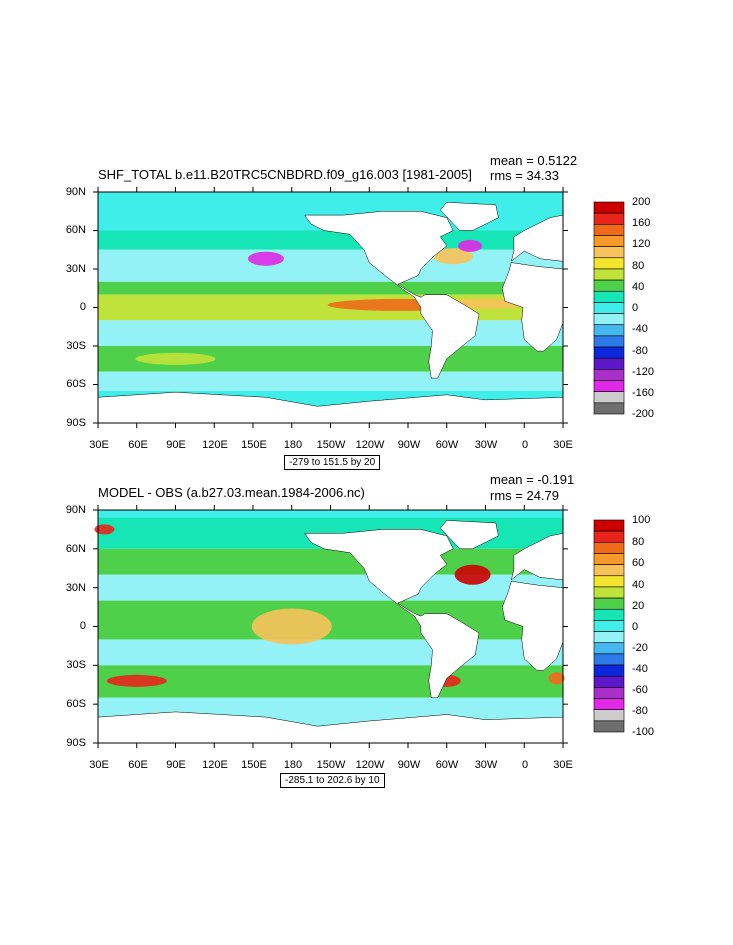 This screenshot has height=945, width=733. Describe the element at coordinates (75, 588) in the screenshot. I see `y-tick-label: 30N` at that location.